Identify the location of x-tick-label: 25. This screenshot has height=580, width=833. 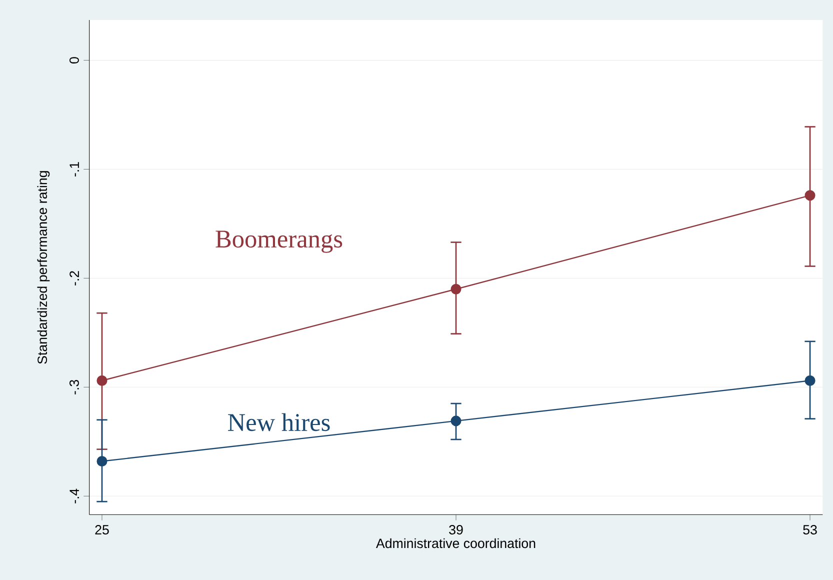
(102, 529).